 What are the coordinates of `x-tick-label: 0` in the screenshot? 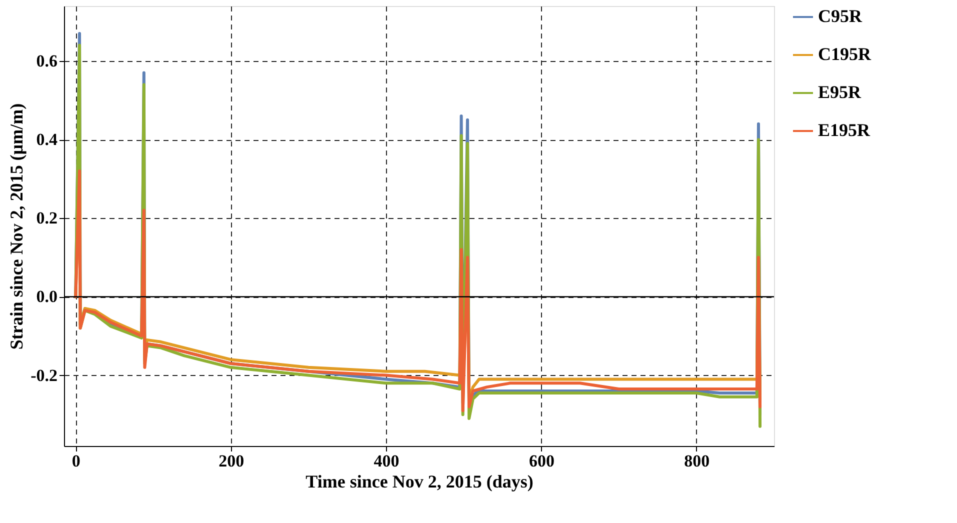 It's located at (76, 461).